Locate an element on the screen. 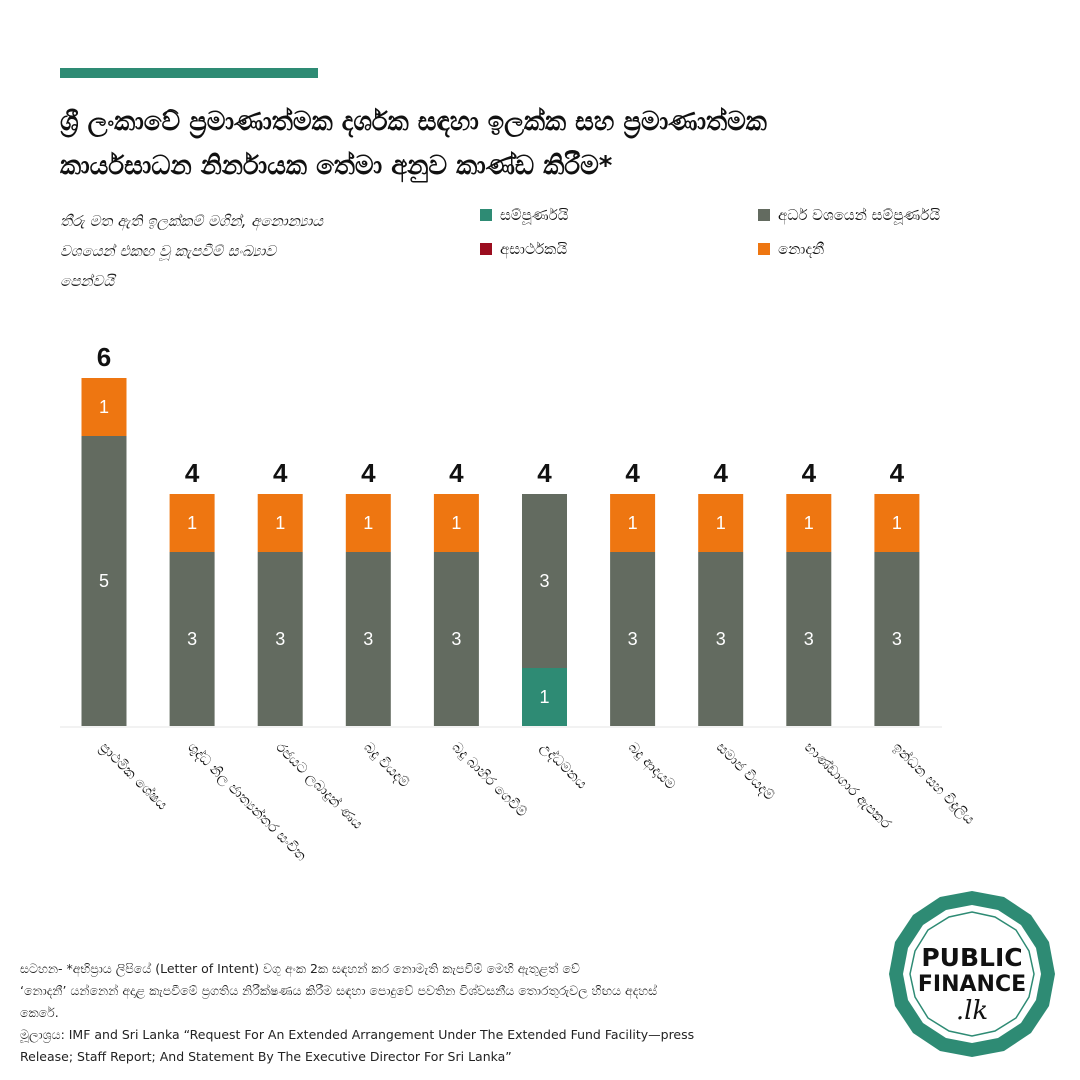 The height and width of the screenshot is (1080, 1080). logo-text-public: PUBLIC is located at coordinates (971, 957).